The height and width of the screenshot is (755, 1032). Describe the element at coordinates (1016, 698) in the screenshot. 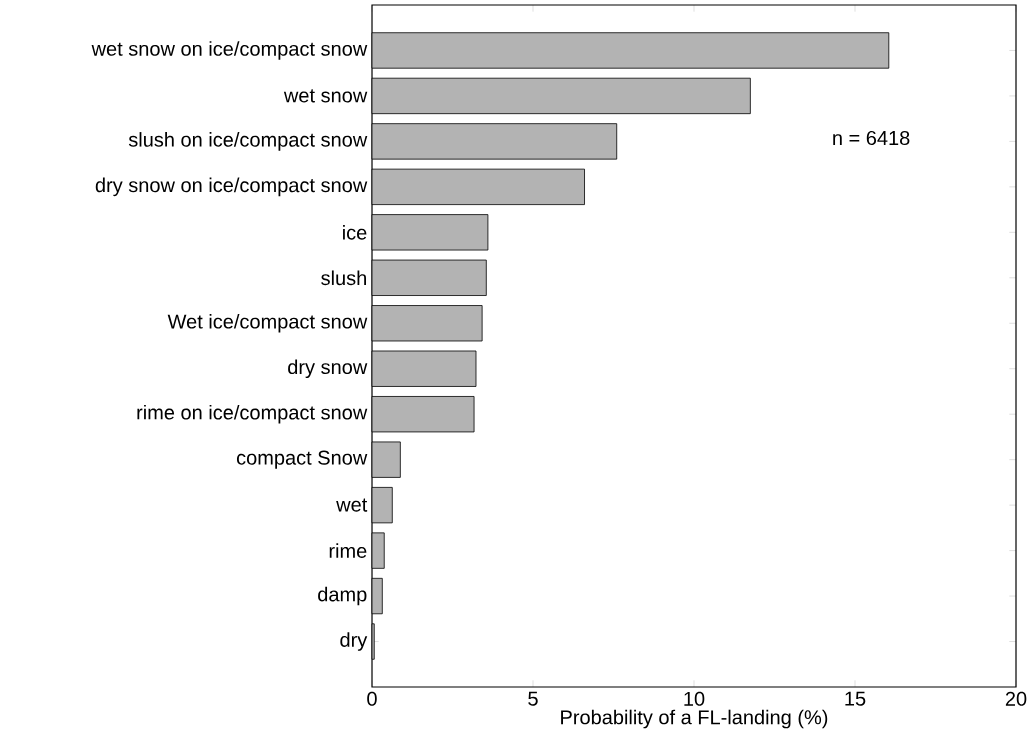

I see `x-tick-label: 20` at that location.